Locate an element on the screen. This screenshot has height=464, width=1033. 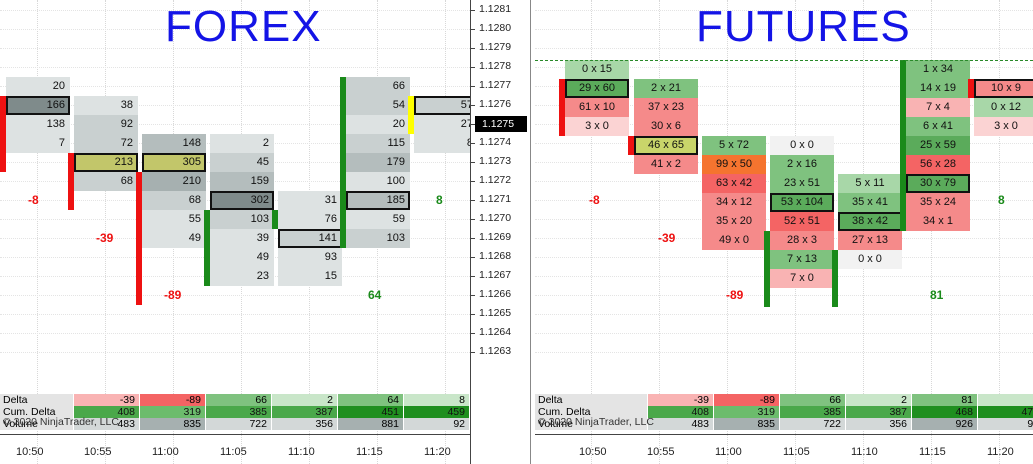
forex-volume-cell: 210 is located at coordinates (174, 181).